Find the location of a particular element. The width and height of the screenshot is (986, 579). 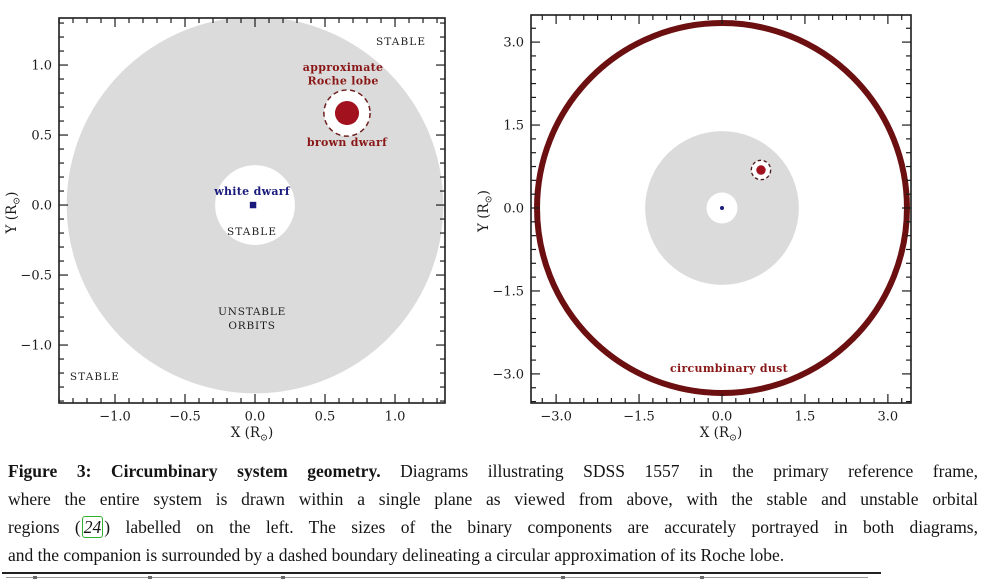

y-tick-label: −1.0 is located at coordinates (36, 346).